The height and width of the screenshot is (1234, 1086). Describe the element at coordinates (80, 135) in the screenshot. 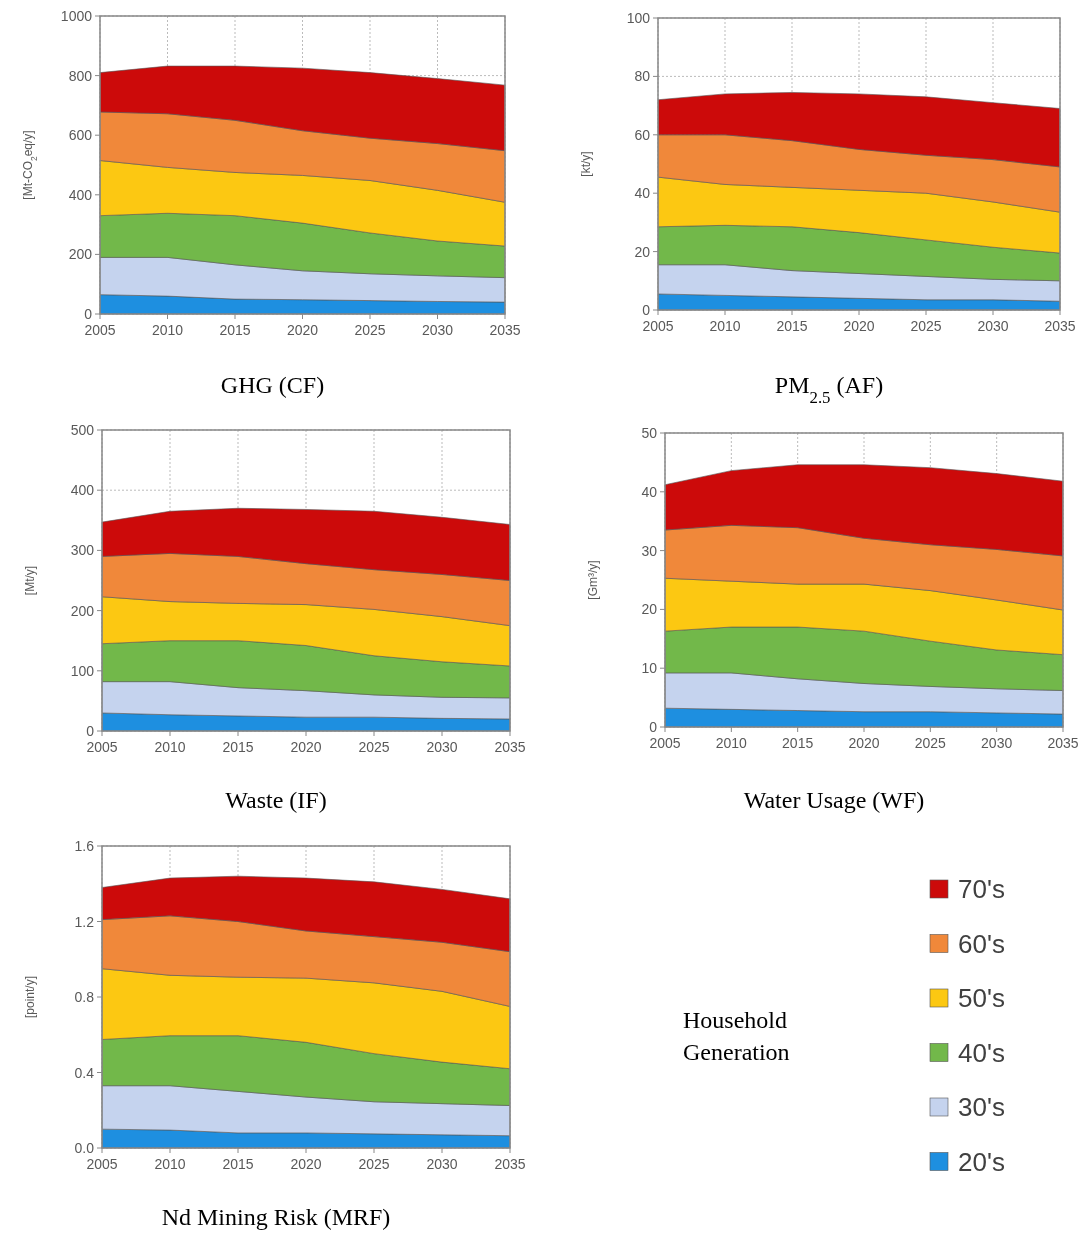

I see `y-tick-label: 600` at that location.